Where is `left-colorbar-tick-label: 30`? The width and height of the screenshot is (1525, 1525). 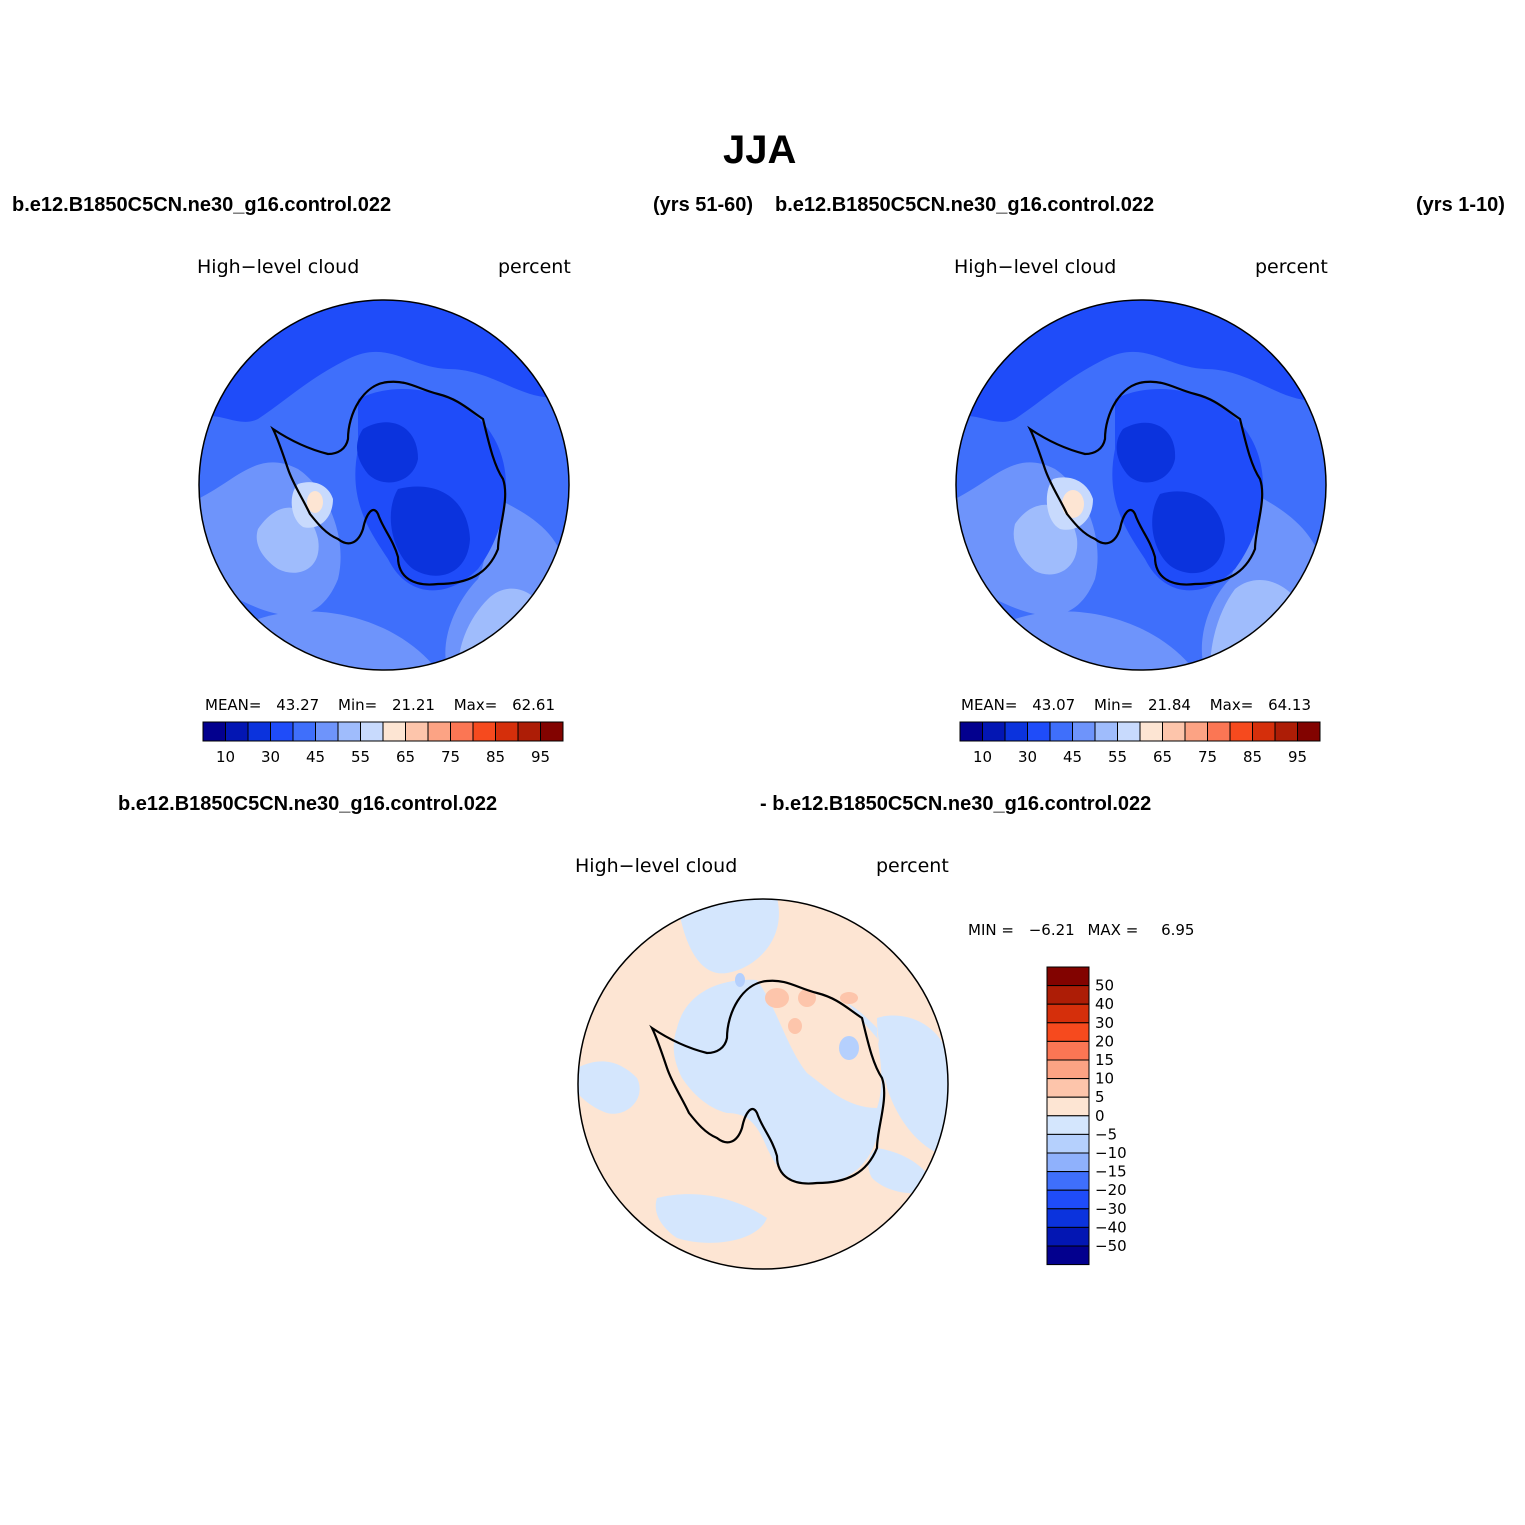
left-colorbar-tick-label: 30 is located at coordinates (270, 757).